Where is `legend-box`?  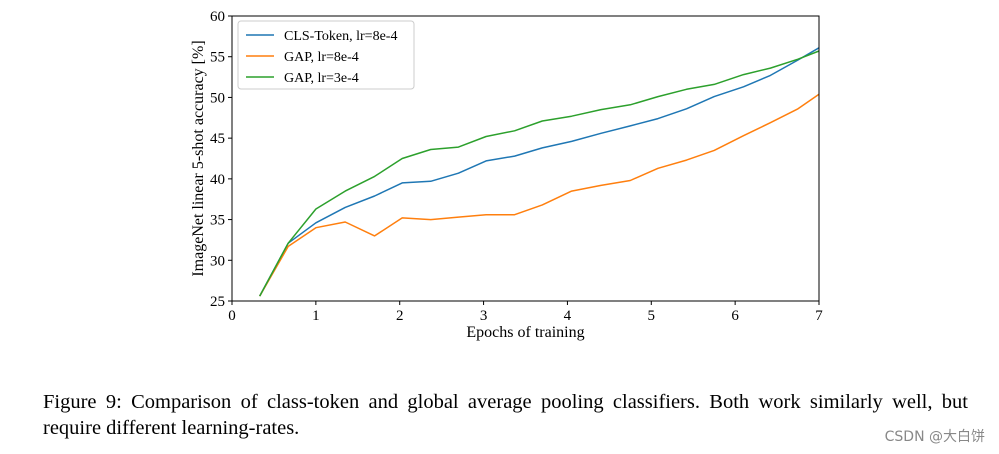
legend-box is located at coordinates (326, 55).